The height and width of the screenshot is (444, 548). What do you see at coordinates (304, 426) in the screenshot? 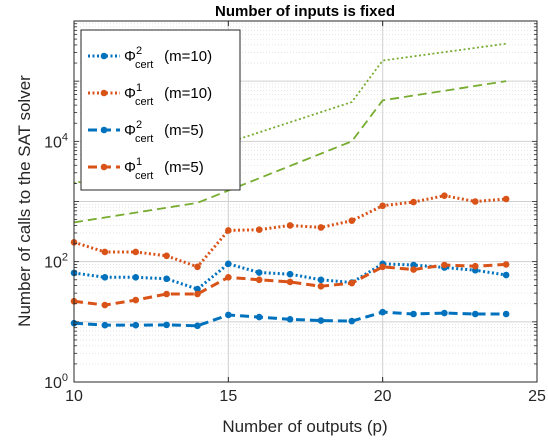
I see `x-axis-label: Number of outputs (p)` at bounding box center [304, 426].